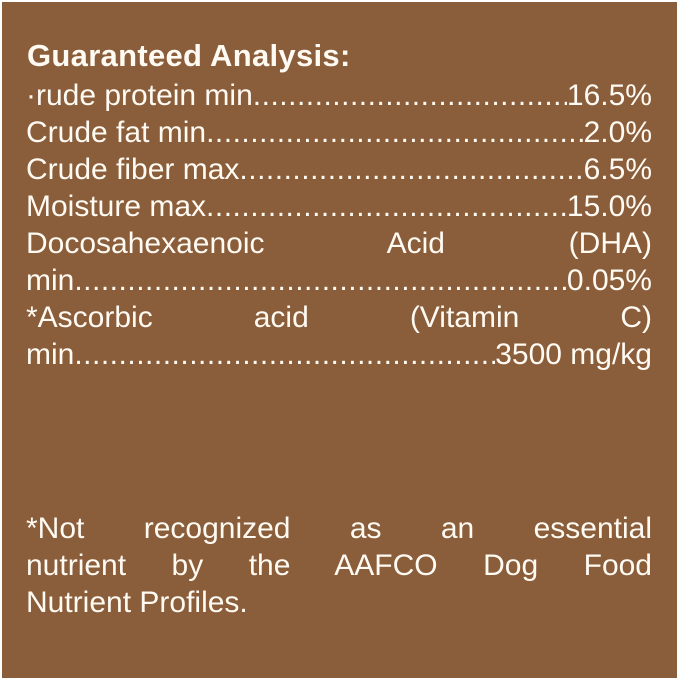 The image size is (679, 680). I want to click on row-value: 2.0%, so click(617, 132).